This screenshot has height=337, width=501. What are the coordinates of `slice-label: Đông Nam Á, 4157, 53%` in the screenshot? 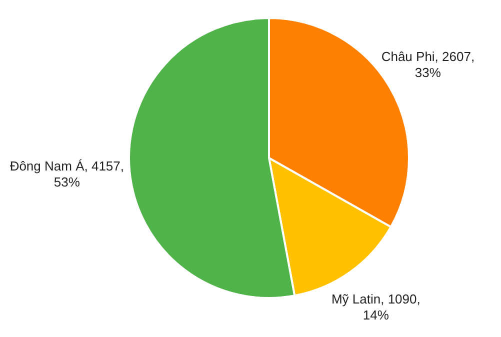 It's located at (67, 174).